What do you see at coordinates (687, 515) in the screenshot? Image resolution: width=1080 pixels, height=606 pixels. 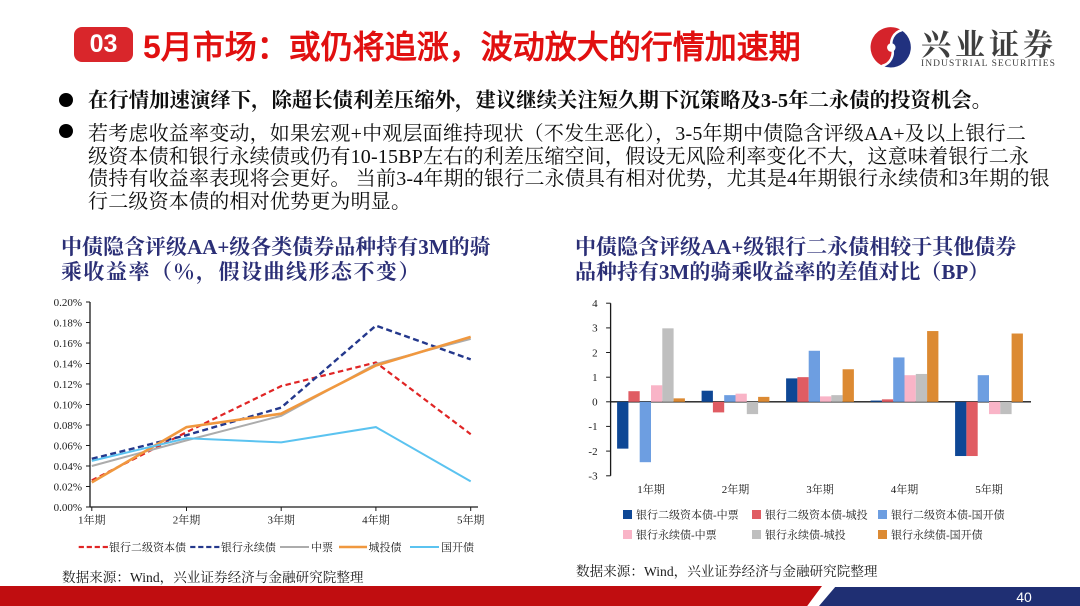 I see `svg-text: 银行二级资本债-中票` at bounding box center [687, 515].